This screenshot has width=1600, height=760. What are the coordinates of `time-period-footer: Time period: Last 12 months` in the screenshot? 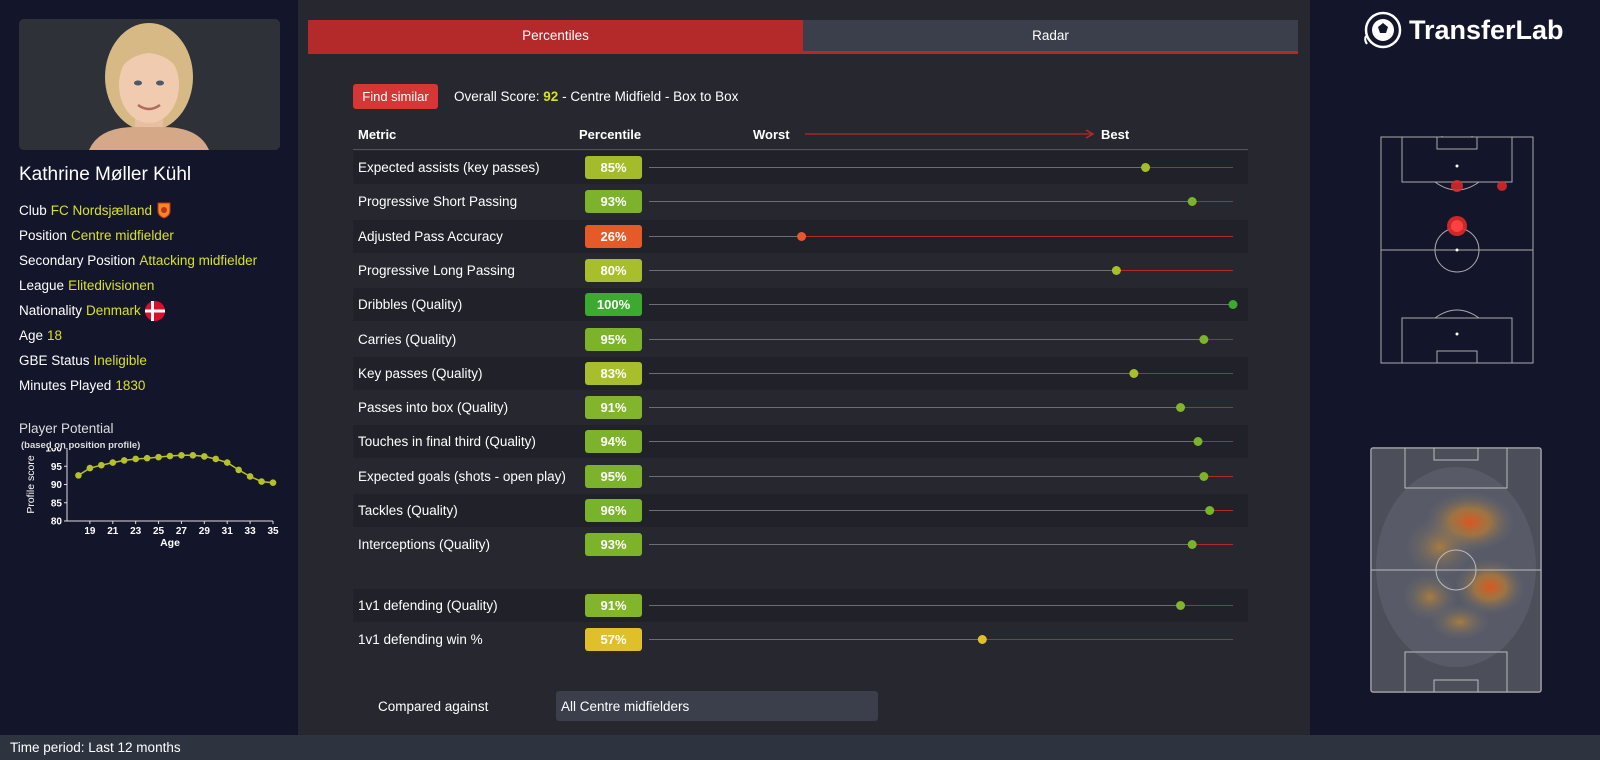 It's located at (800, 747).